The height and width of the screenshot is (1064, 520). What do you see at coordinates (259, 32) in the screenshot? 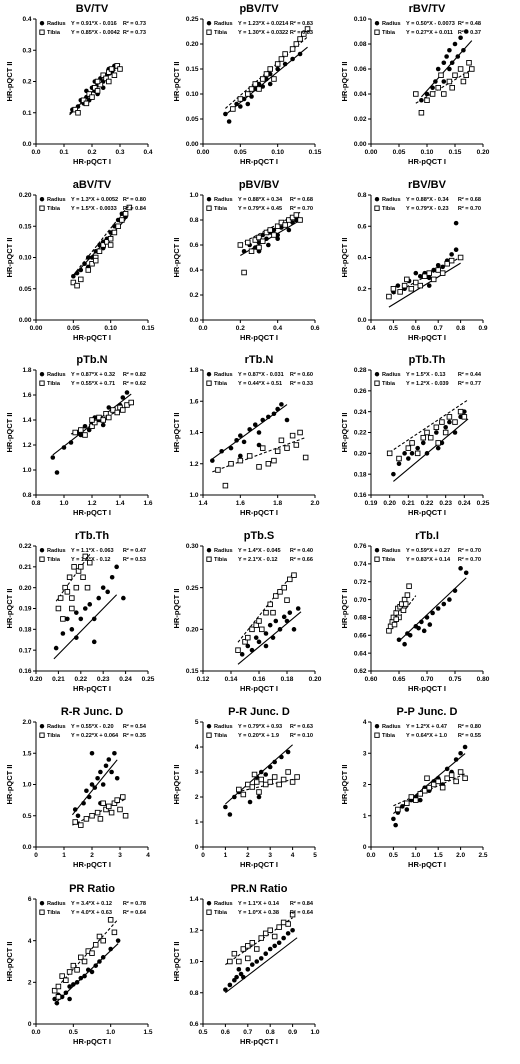
I see `legend-tibia: Tibia Y = 1.30*X + 0.0322 R² = 0.83` at bounding box center [259, 32].